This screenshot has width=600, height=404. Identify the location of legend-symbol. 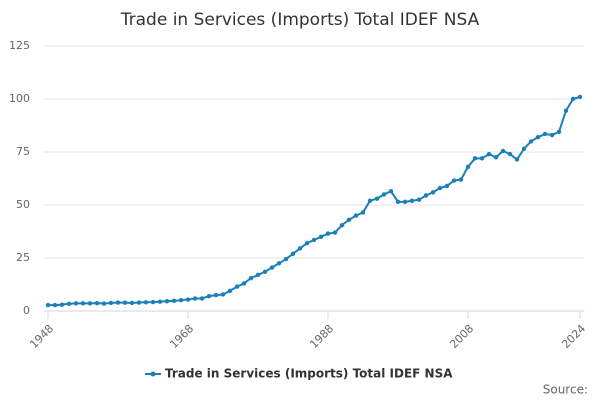
(153, 374).